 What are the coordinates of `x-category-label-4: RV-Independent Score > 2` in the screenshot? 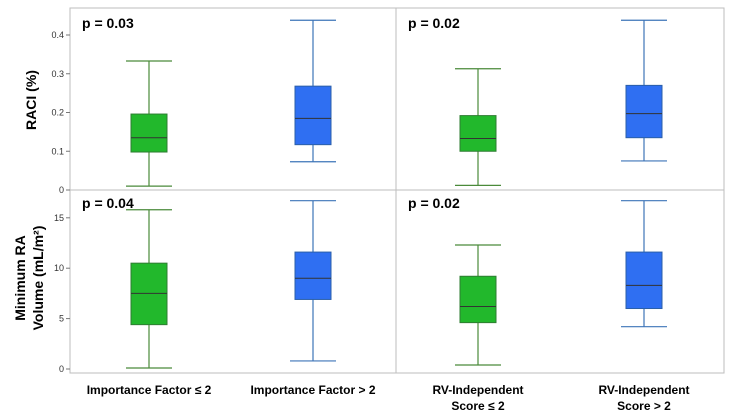 It's located at (643, 398).